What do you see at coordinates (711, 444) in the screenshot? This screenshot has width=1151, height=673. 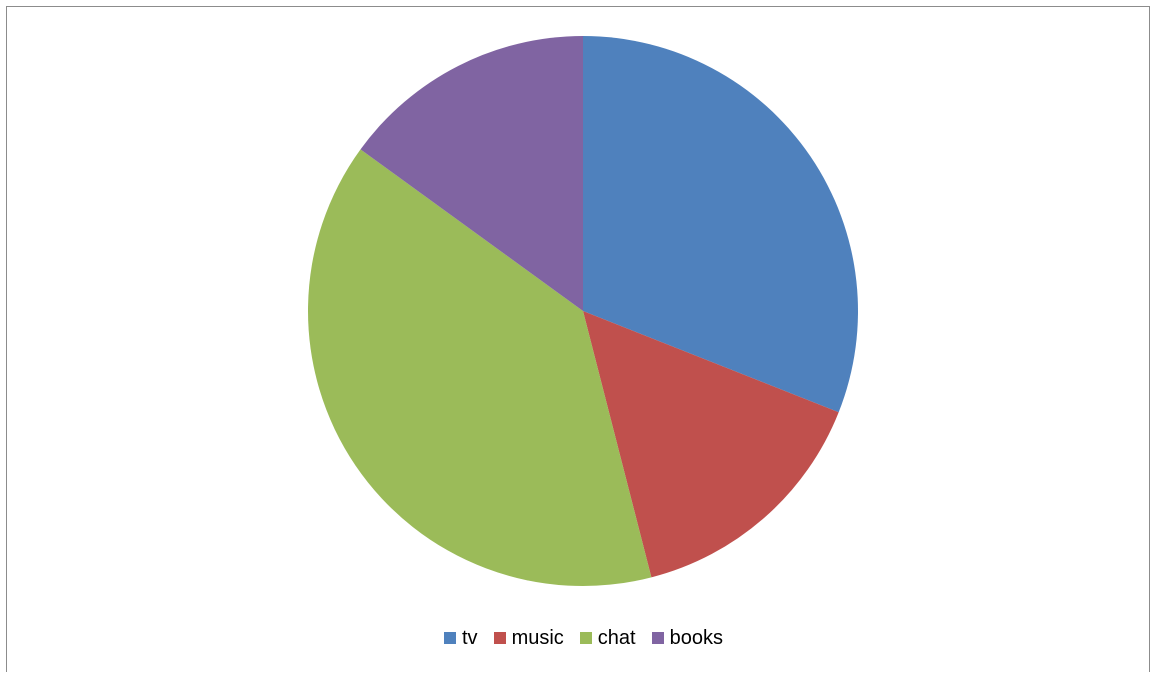 I see `pie-slice-music` at bounding box center [711, 444].